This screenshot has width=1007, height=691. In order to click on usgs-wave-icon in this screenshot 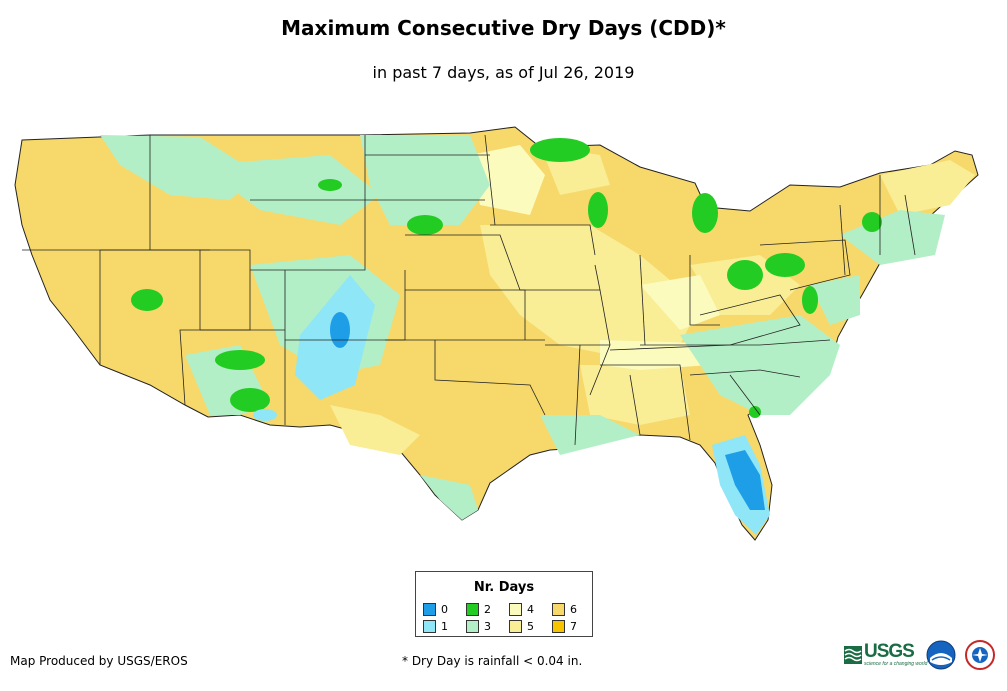, I will do `click(853, 655)`.